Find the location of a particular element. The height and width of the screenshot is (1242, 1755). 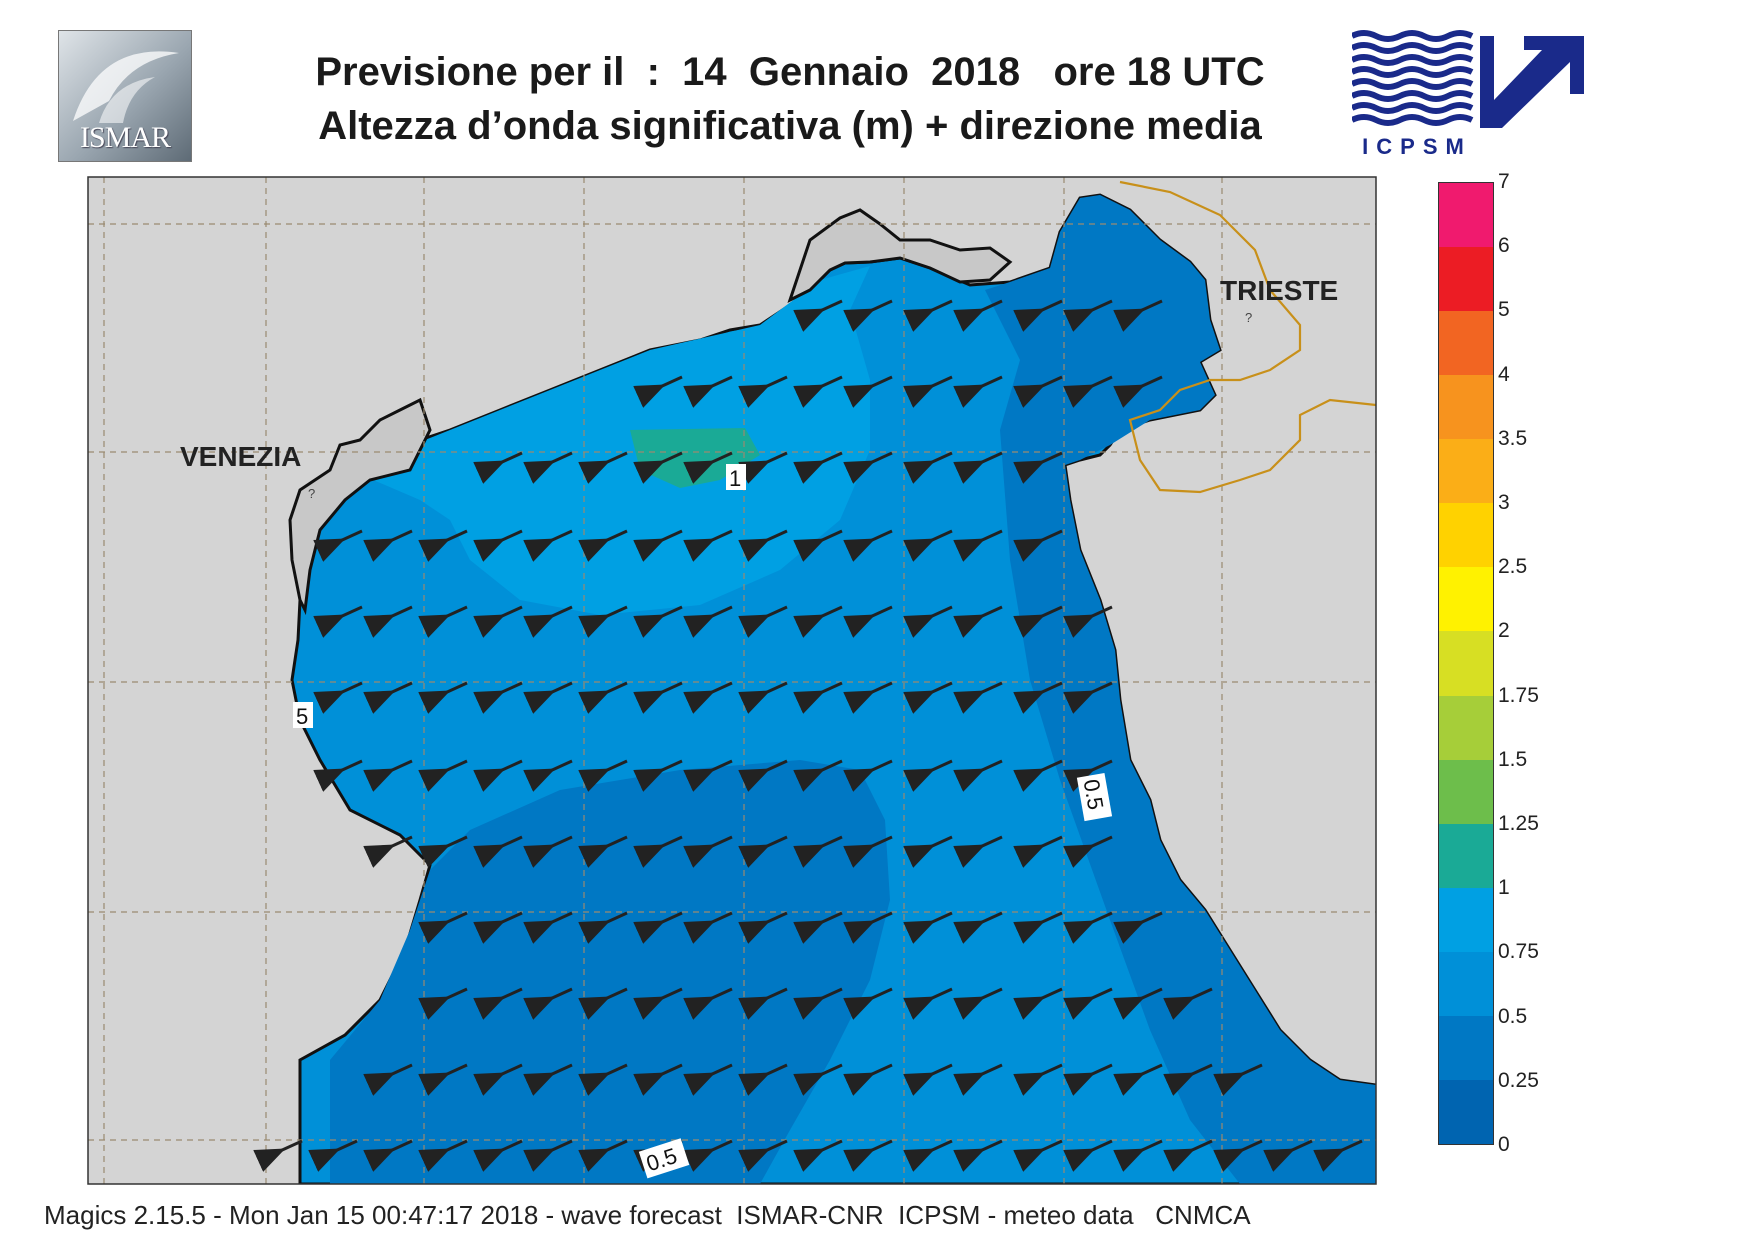

icpsm-logo is located at coordinates (1468, 79).